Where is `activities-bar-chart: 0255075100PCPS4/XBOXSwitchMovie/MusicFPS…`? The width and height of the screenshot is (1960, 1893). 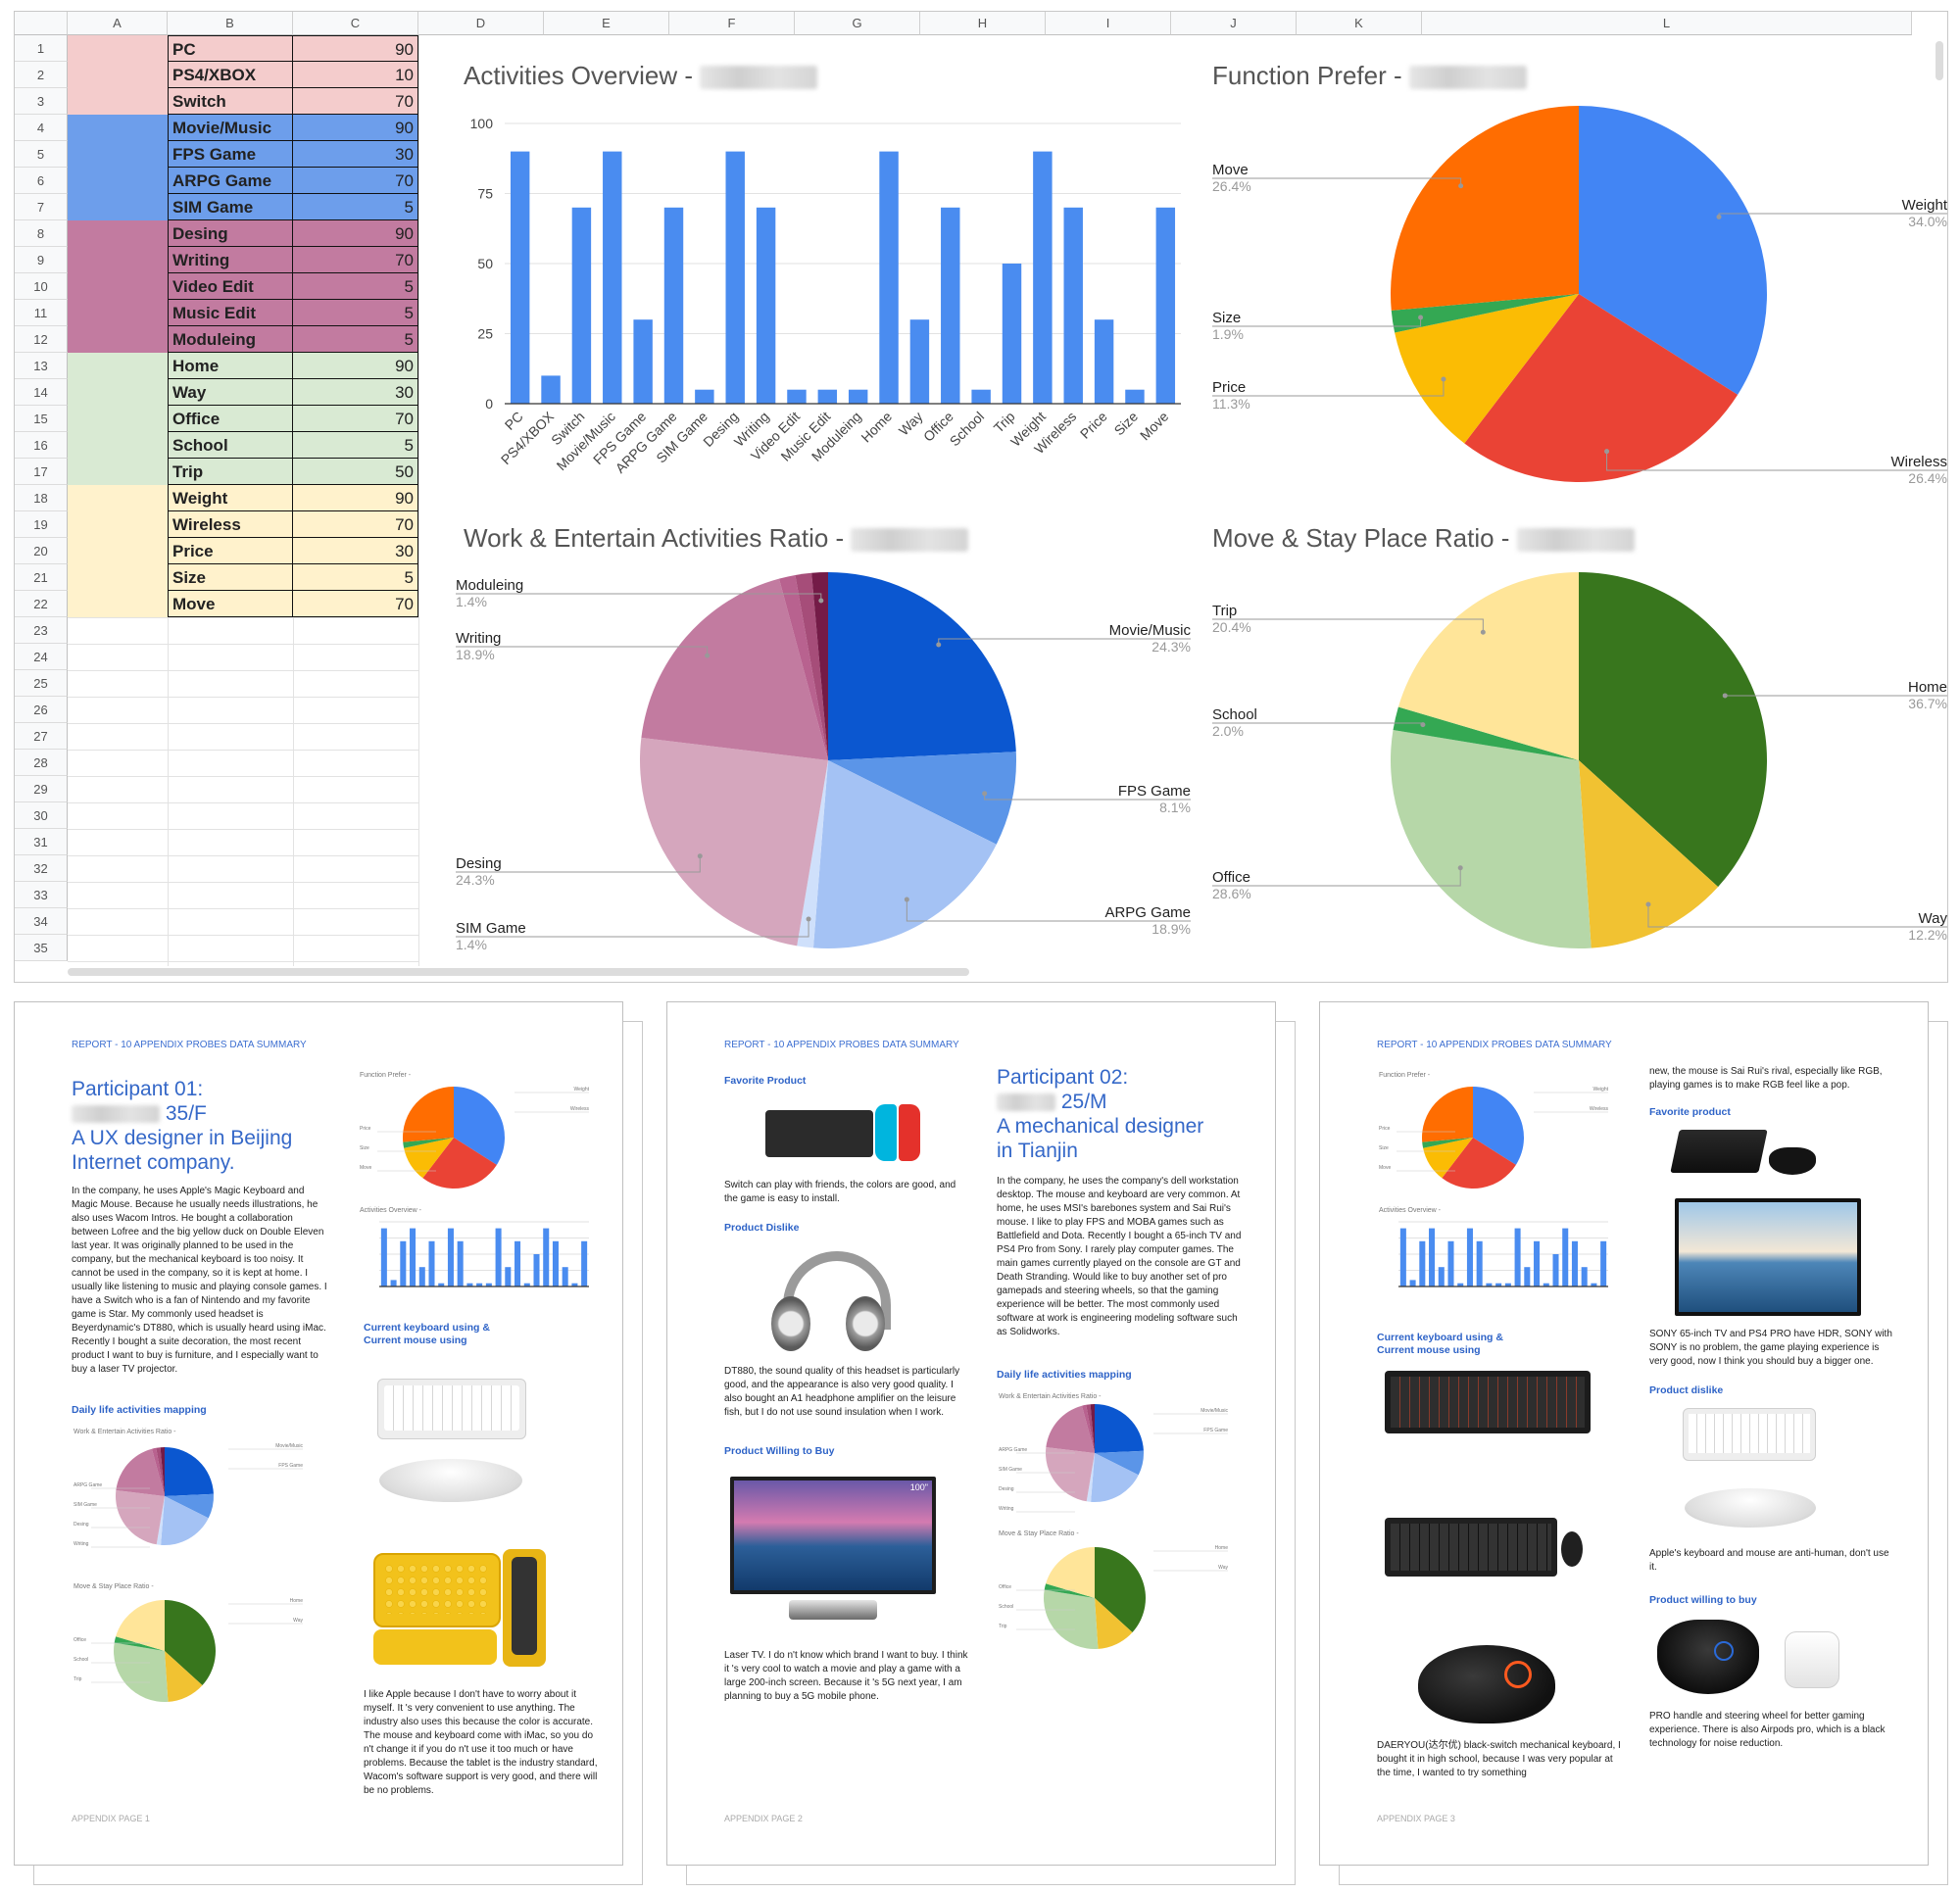
activities-bar-chart: 0255075100PCPS4/XBOXSwitchMovie/MusicFPS… is located at coordinates (823, 305).